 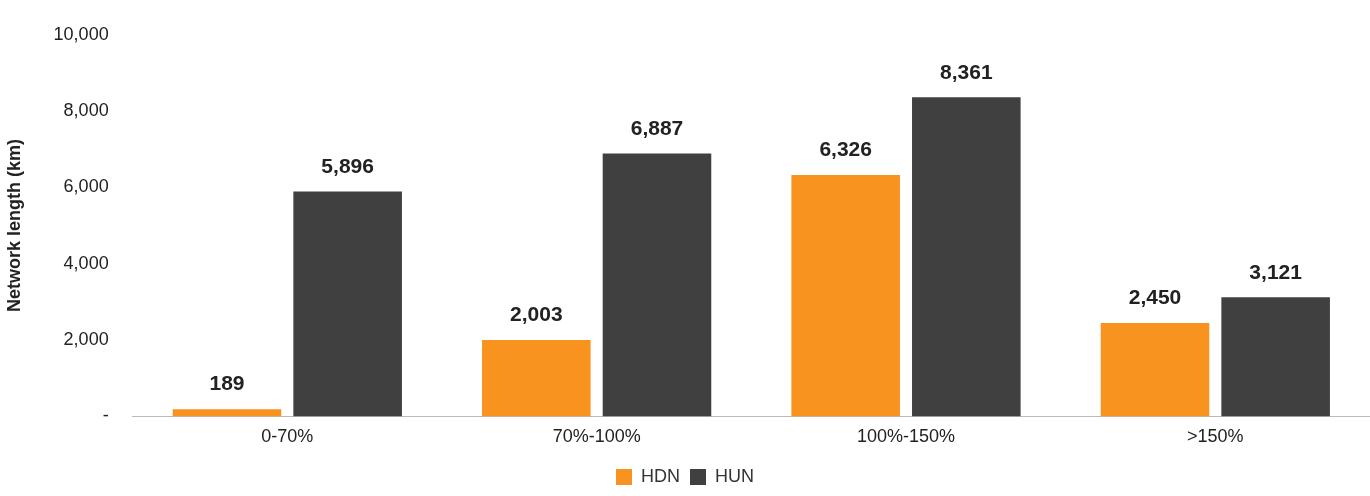 I want to click on x-tick-label: >150%, so click(x=1215, y=436).